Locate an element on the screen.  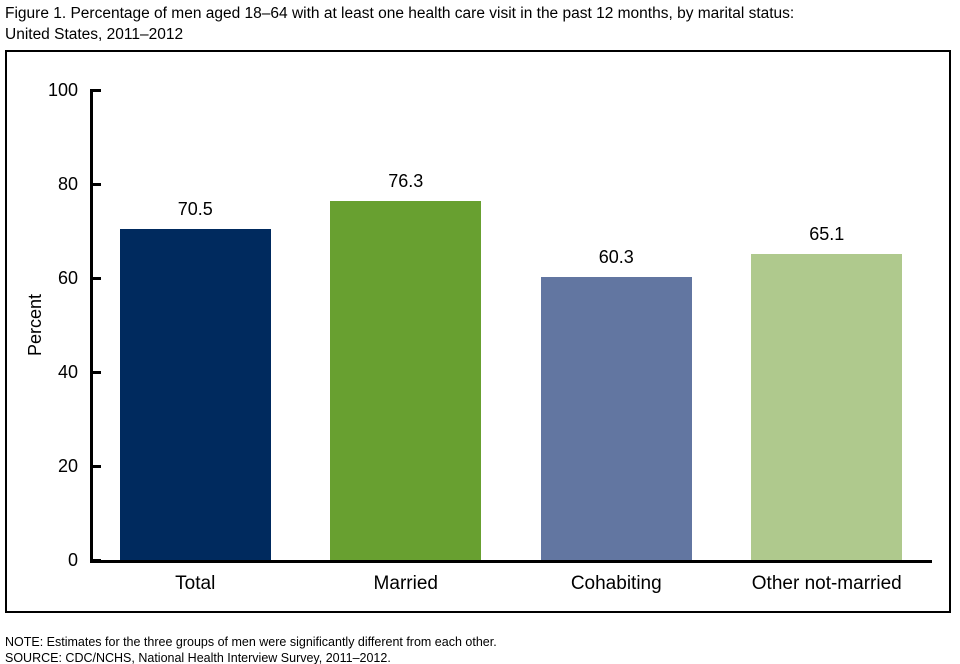
y-axis-tick-label: 60 is located at coordinates (67, 278).